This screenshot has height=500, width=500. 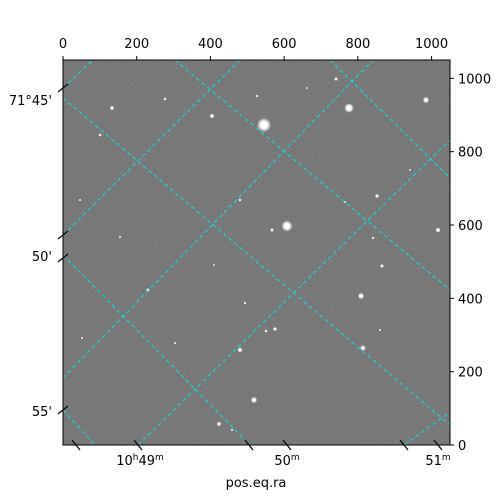 What do you see at coordinates (42, 412) in the screenshot?
I see `dec-tick-label: 55'` at bounding box center [42, 412].